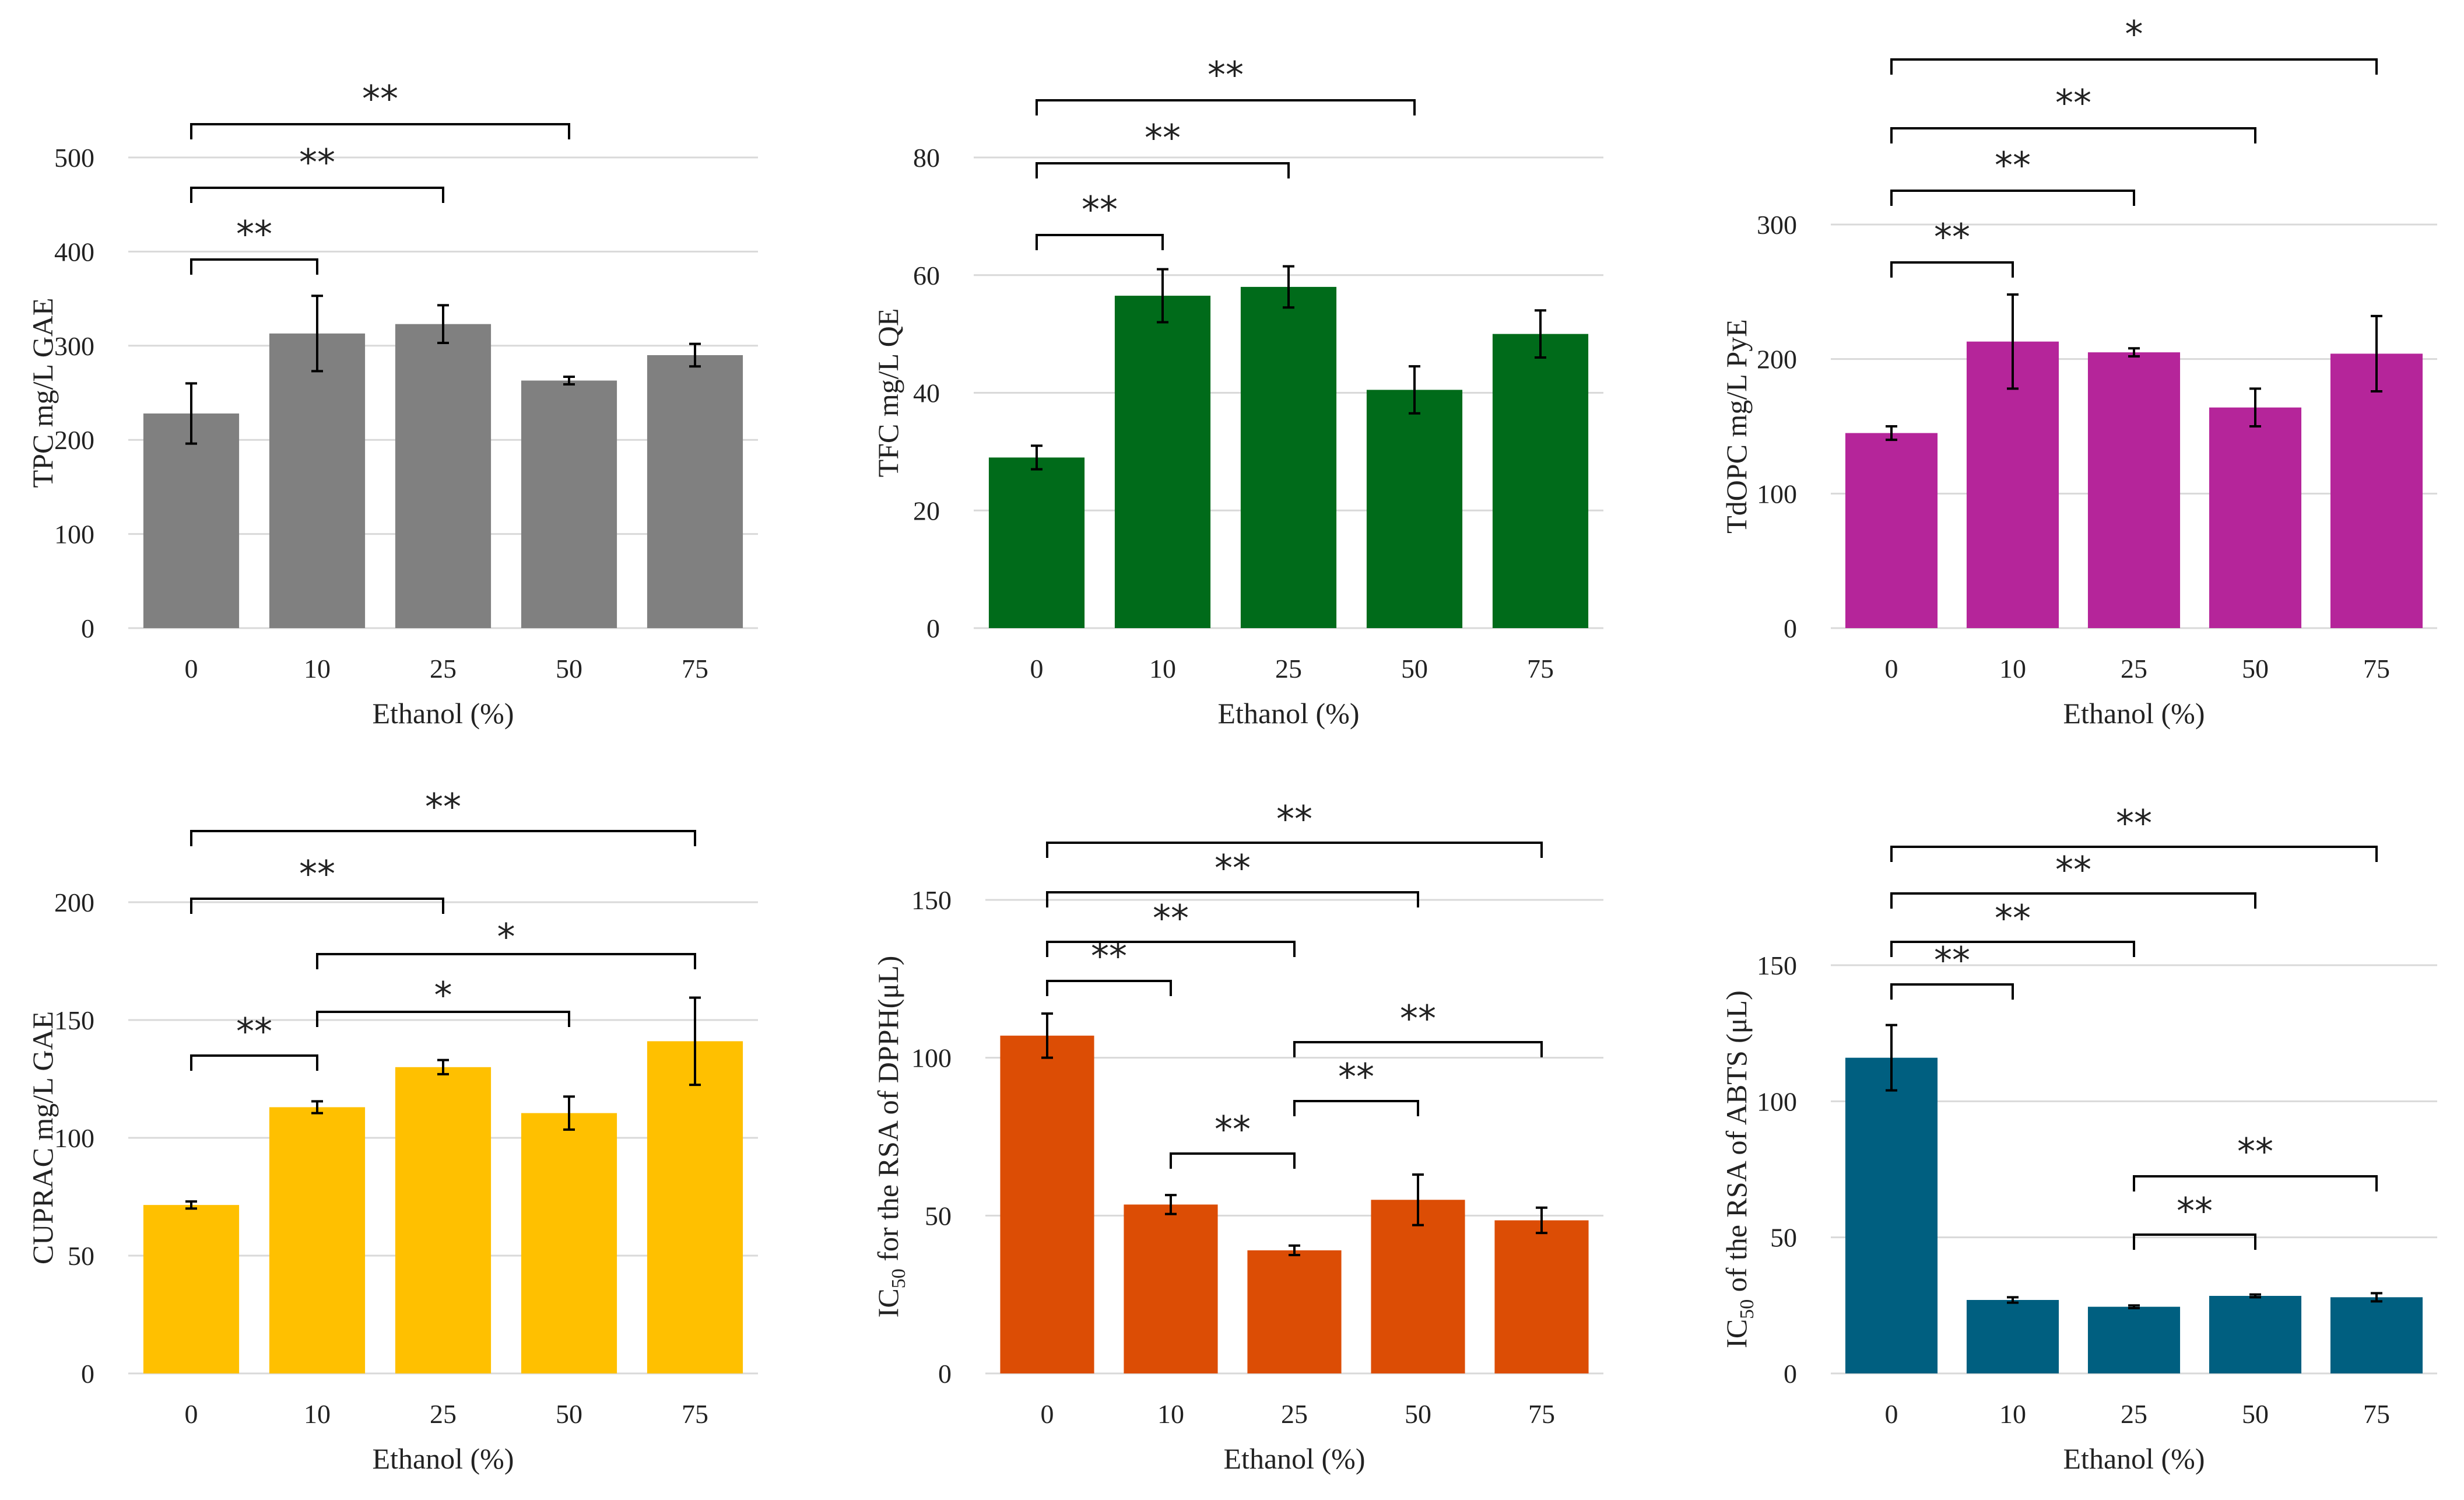  Describe the element at coordinates (888, 1302) in the screenshot. I see `y-axis-label-main: IC` at that location.